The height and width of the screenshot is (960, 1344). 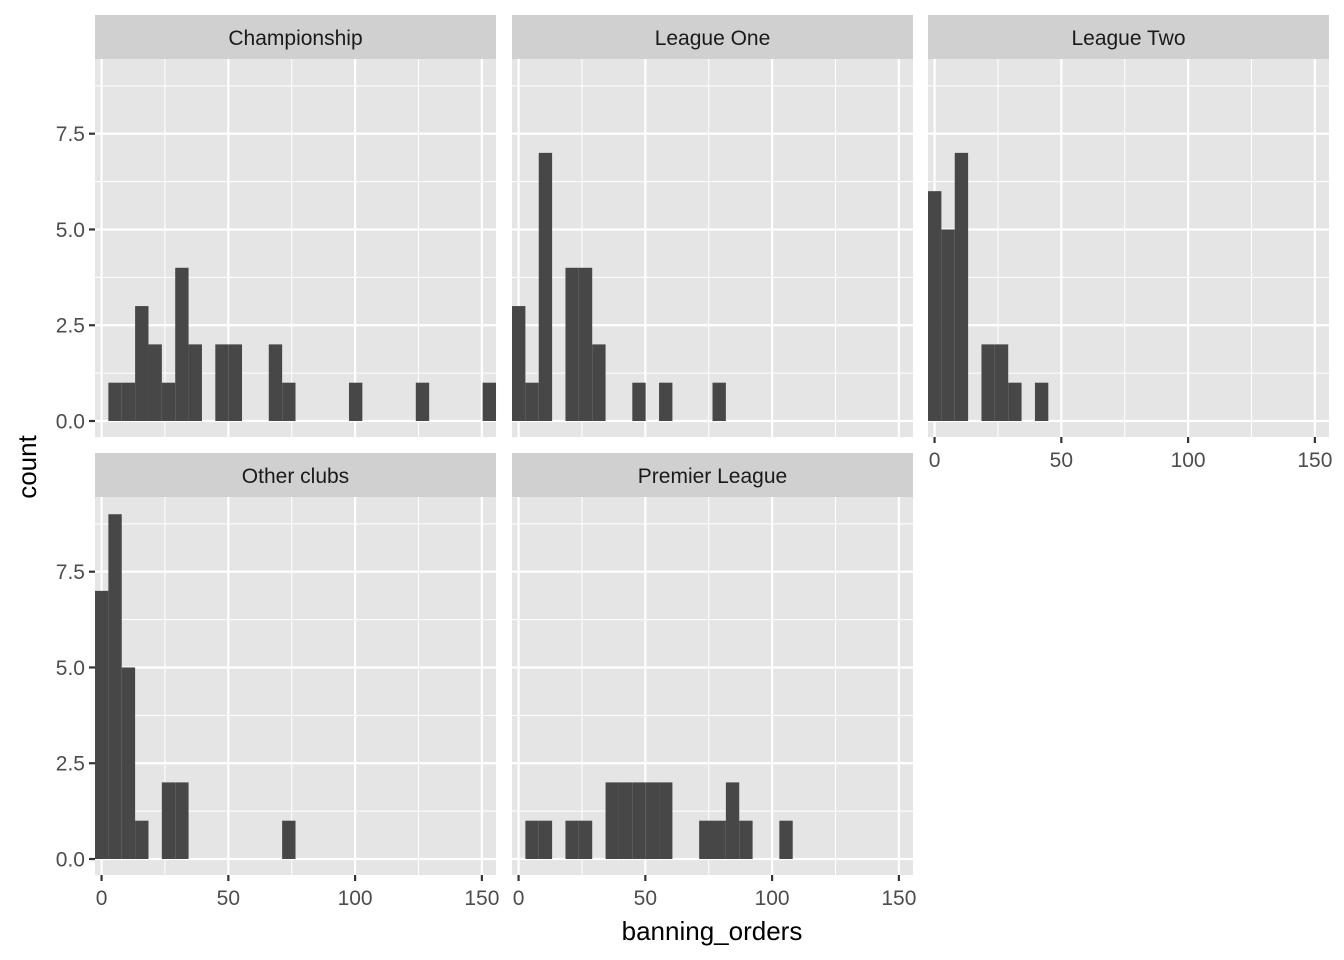 I want to click on facet-strip-label: Premier League, so click(x=712, y=476).